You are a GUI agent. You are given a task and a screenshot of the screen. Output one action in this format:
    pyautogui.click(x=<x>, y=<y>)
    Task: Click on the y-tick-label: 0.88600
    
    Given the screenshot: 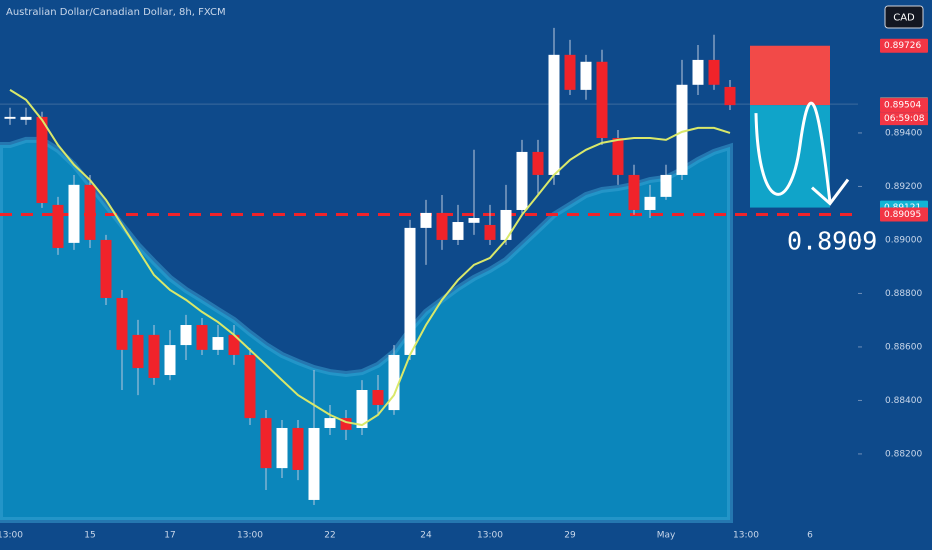 What is the action you would take?
    pyautogui.click(x=903, y=347)
    